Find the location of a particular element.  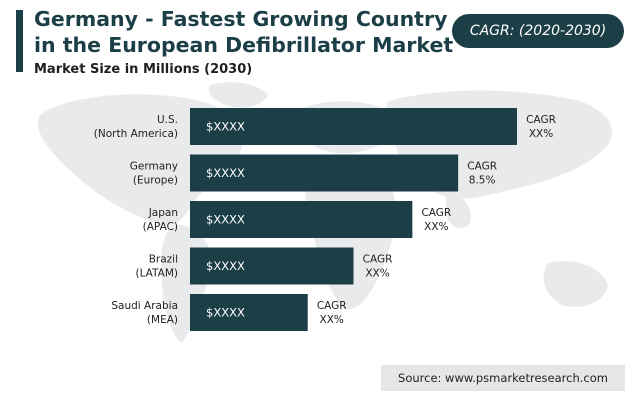

cagr-title-label-2: CAGR is located at coordinates (436, 213).